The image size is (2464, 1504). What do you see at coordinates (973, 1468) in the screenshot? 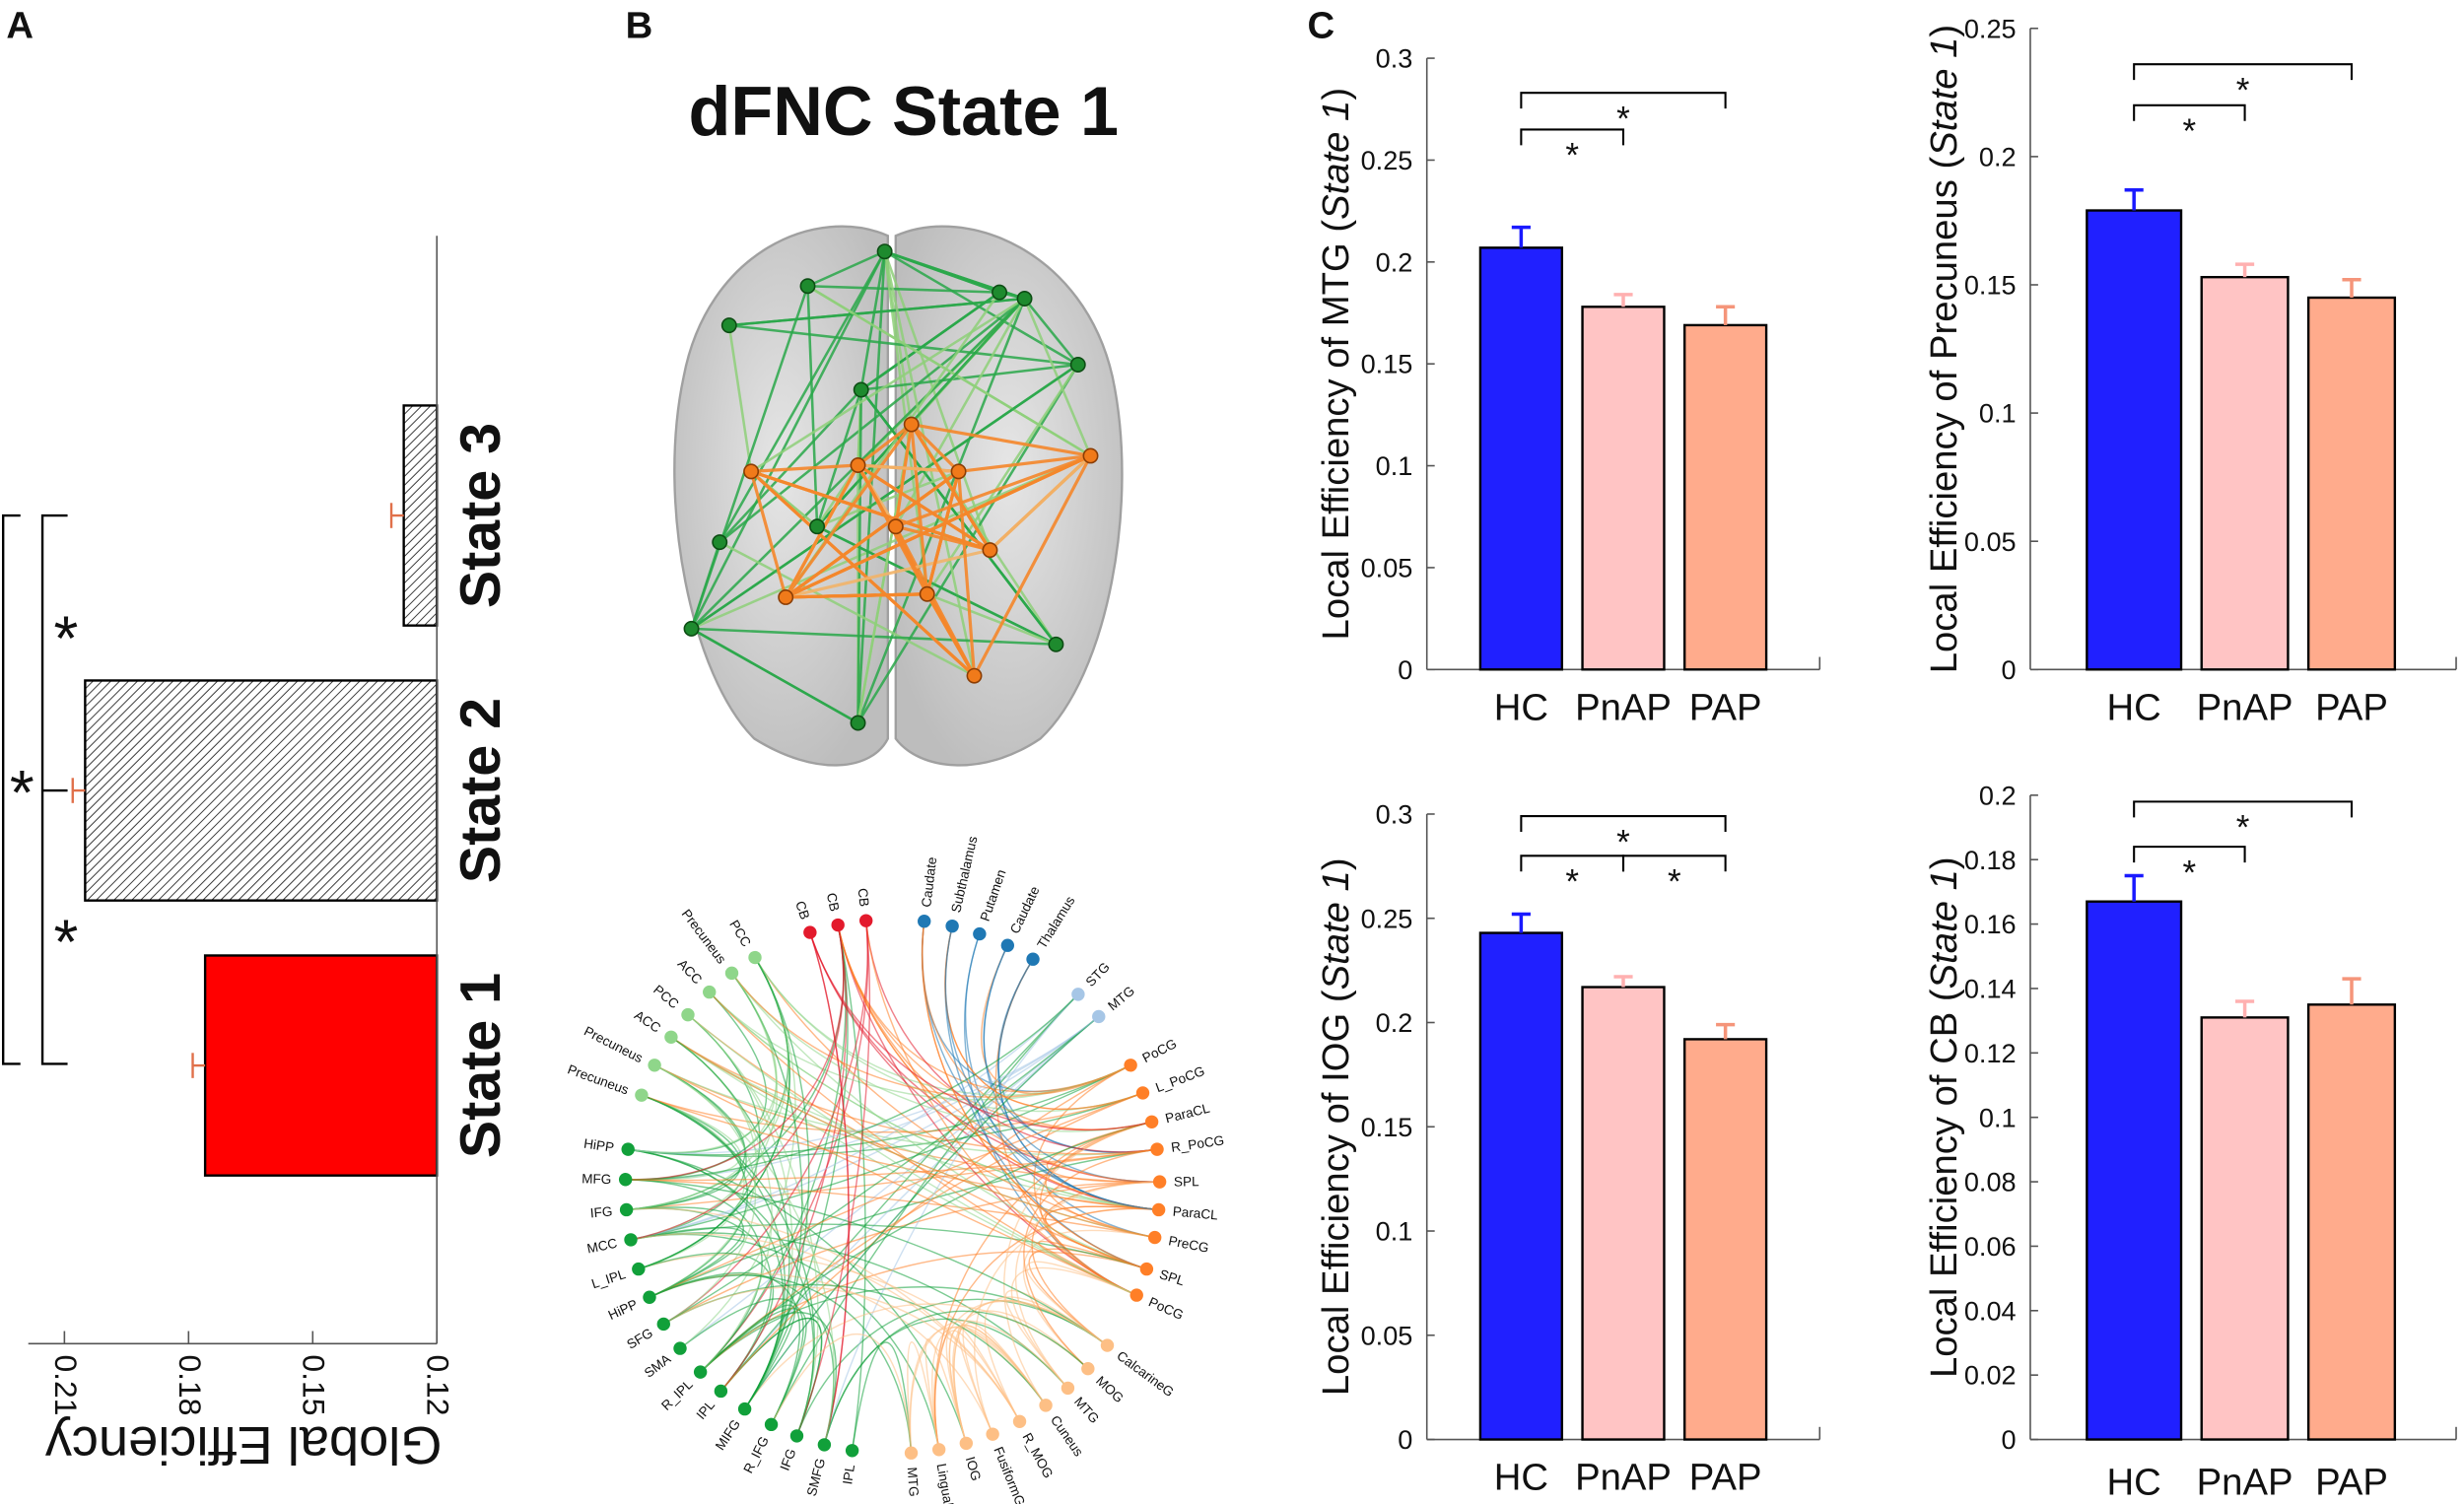
I see `chord-node-label: IOG` at bounding box center [973, 1468].